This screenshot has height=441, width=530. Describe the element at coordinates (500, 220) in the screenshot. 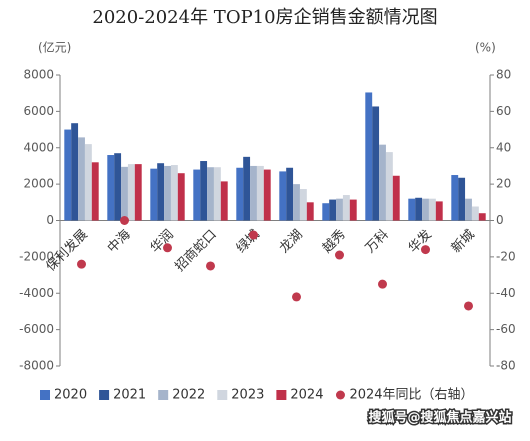

I see `y2-tick-label: 0` at that location.